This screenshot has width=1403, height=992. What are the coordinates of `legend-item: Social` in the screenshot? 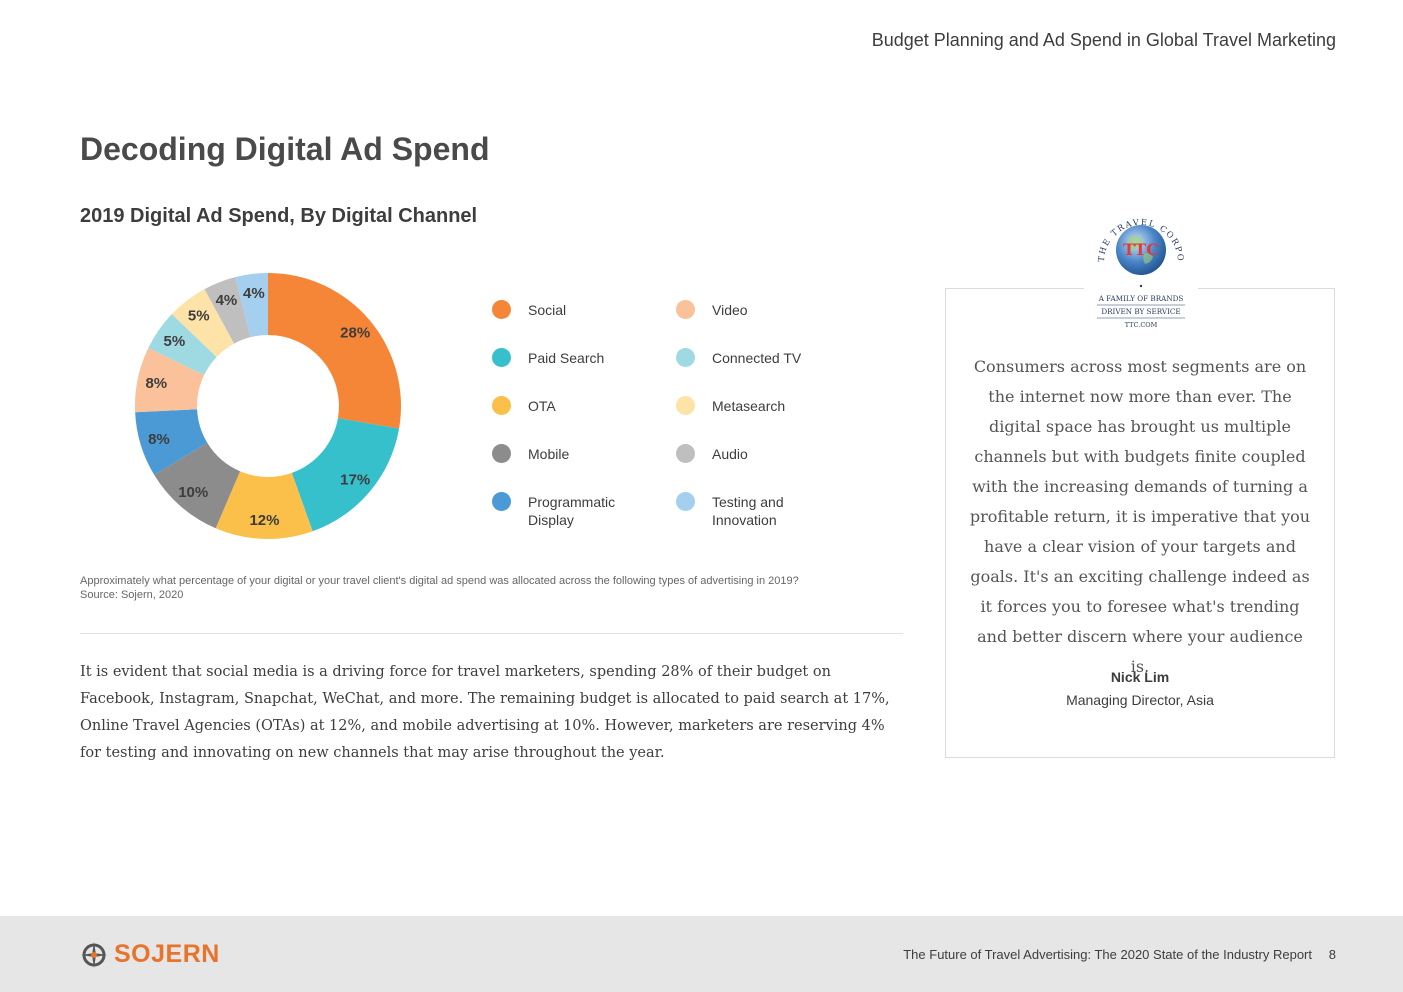 It's located at (584, 320).